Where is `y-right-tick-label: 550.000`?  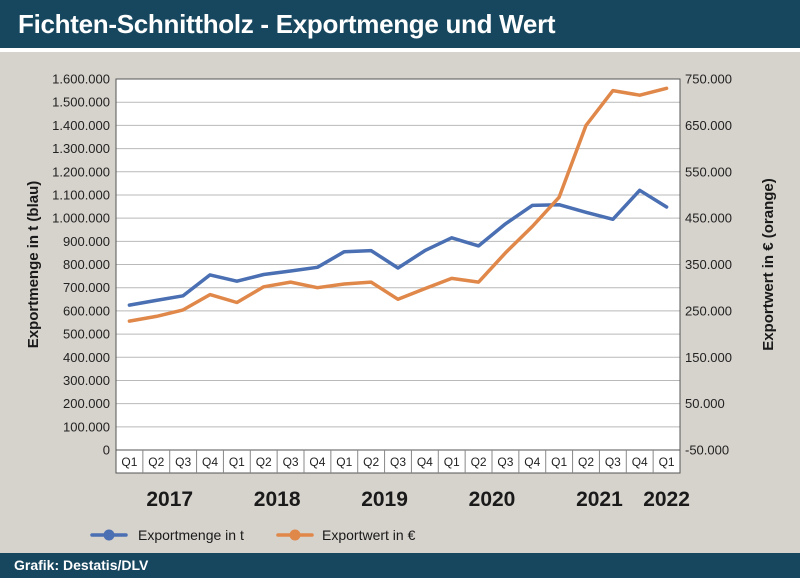
y-right-tick-label: 550.000 is located at coordinates (708, 171).